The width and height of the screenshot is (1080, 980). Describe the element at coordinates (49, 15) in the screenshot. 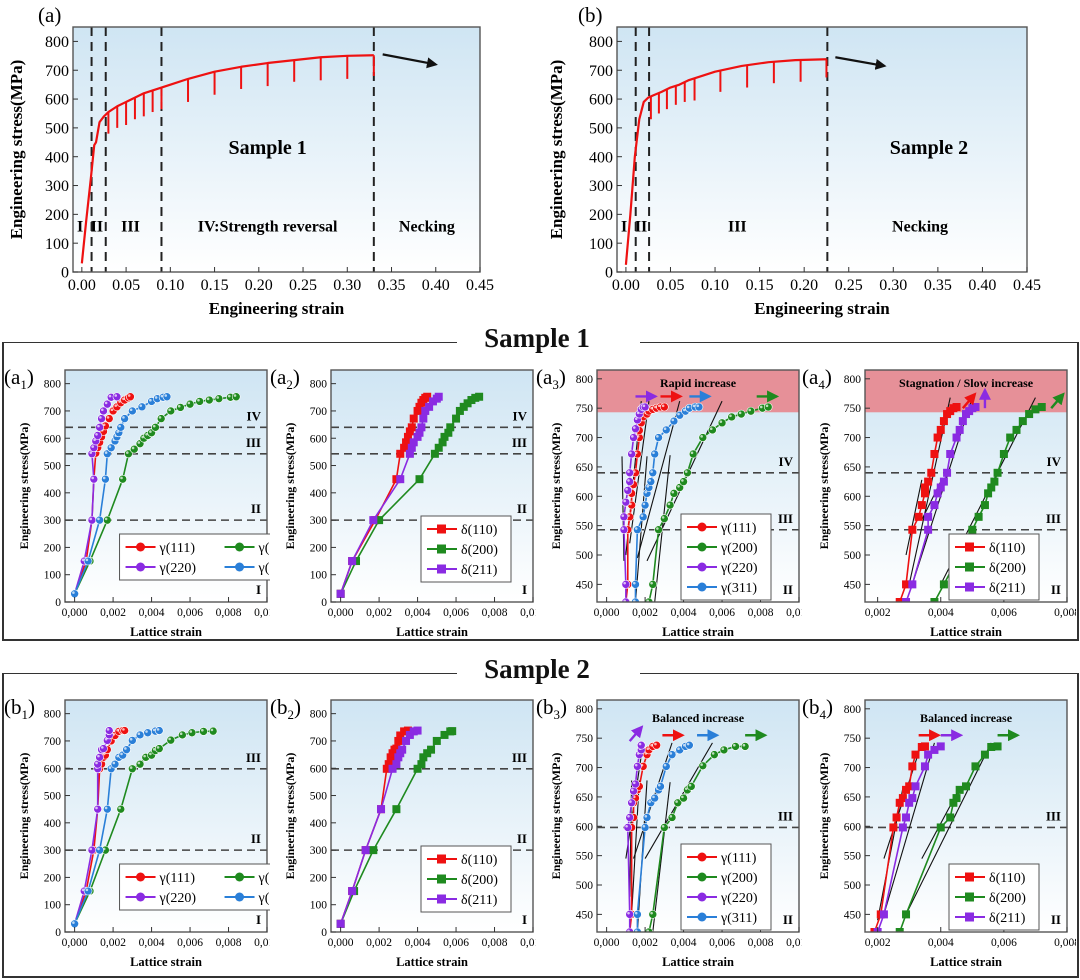

I see `panel-label: (a)` at that location.